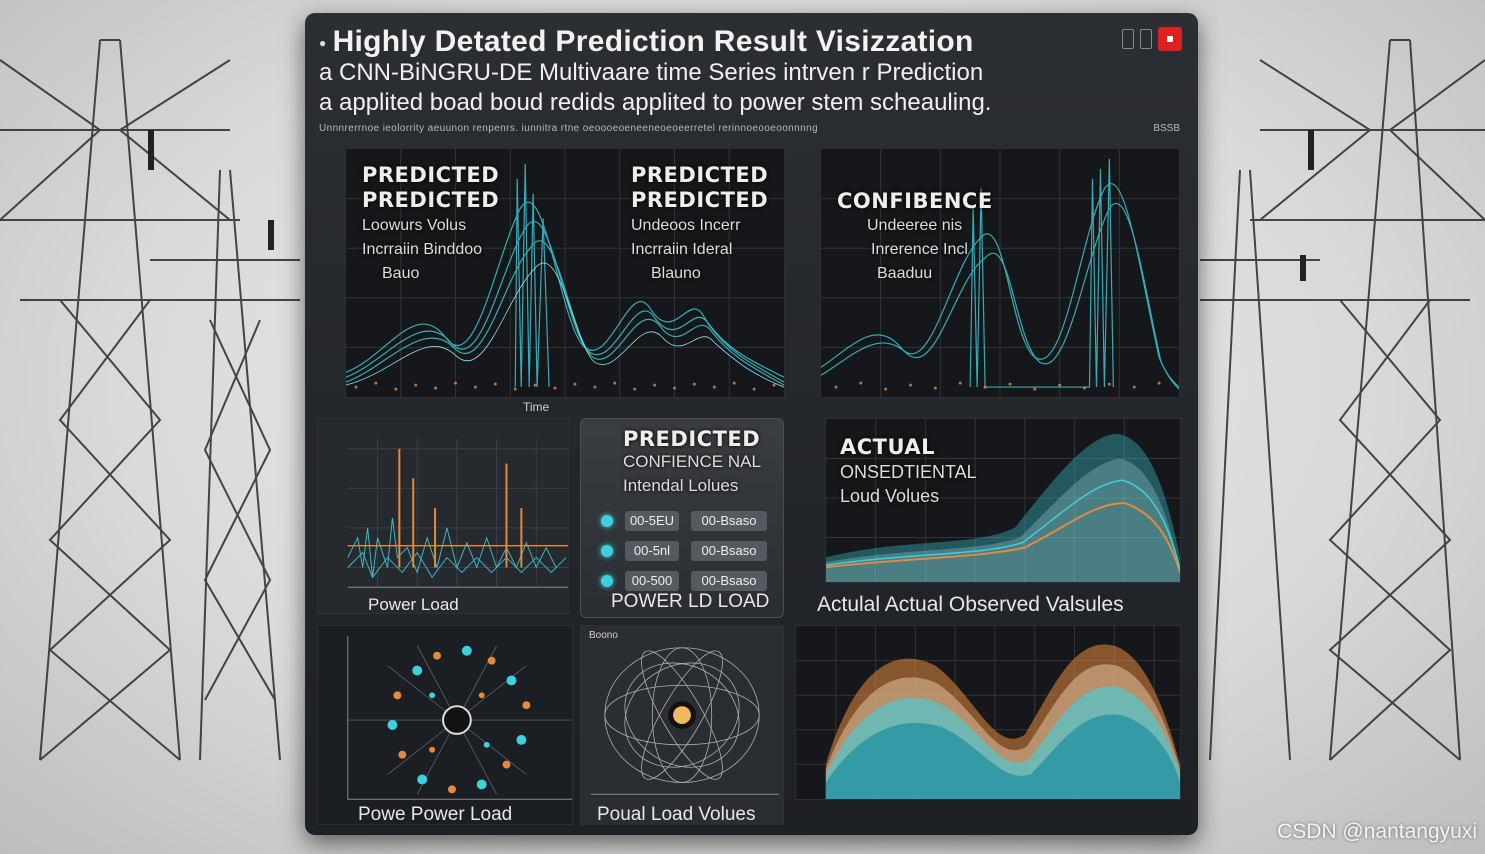 The height and width of the screenshot is (854, 1485). Describe the element at coordinates (700, 200) in the screenshot. I see `label-predicted-4: PREDICTED` at that location.